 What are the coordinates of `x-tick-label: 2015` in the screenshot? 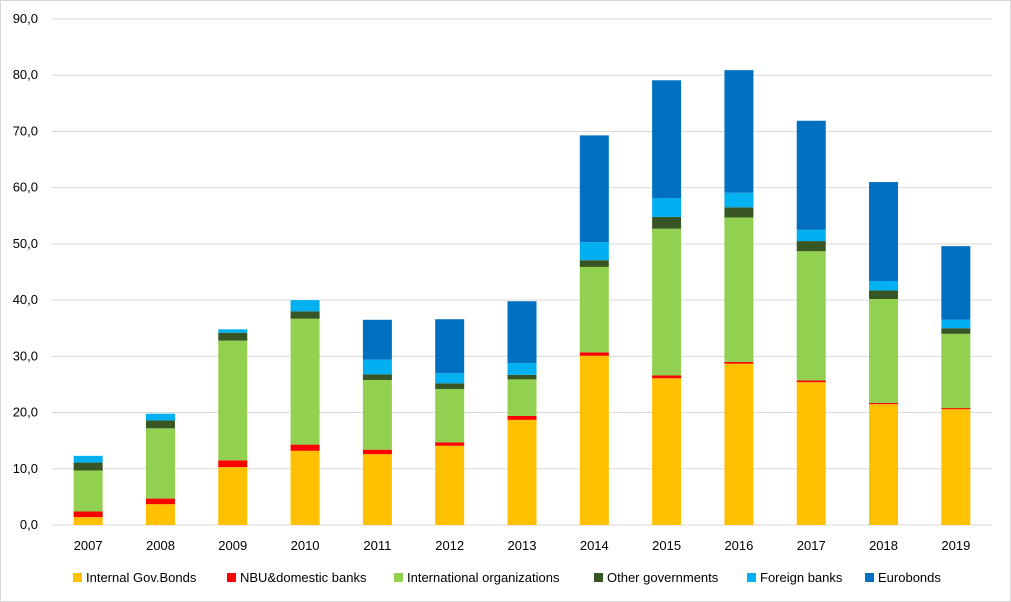 It's located at (666, 545).